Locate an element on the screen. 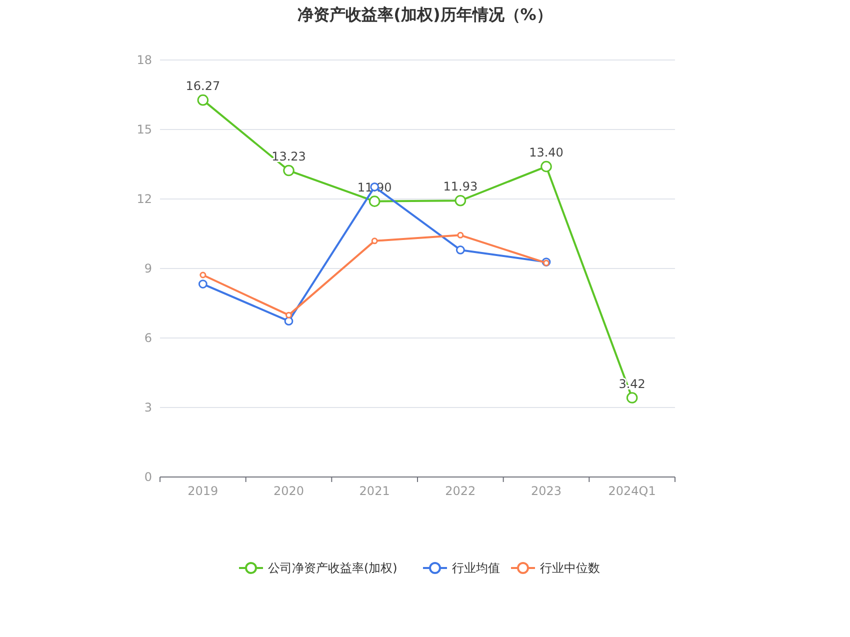 This screenshot has height=637, width=850. y-tick-label: 0 is located at coordinates (148, 477).